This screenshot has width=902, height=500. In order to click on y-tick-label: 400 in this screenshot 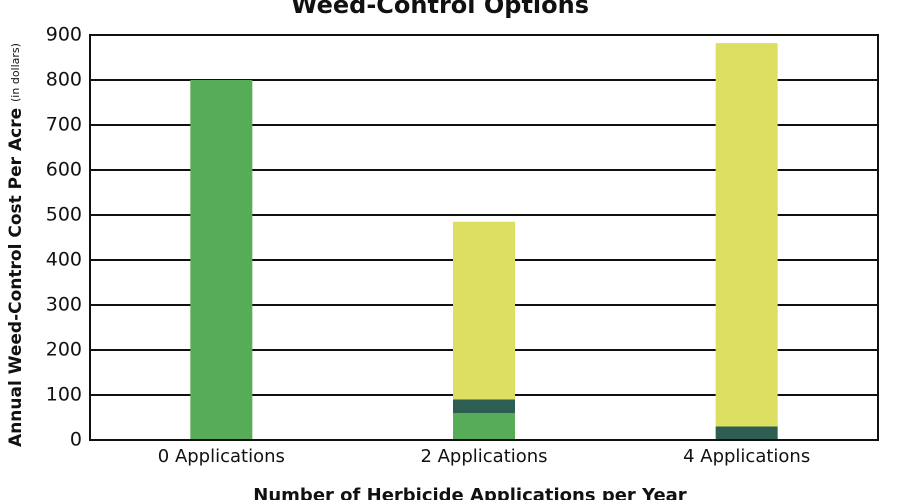, I will do `click(64, 260)`.